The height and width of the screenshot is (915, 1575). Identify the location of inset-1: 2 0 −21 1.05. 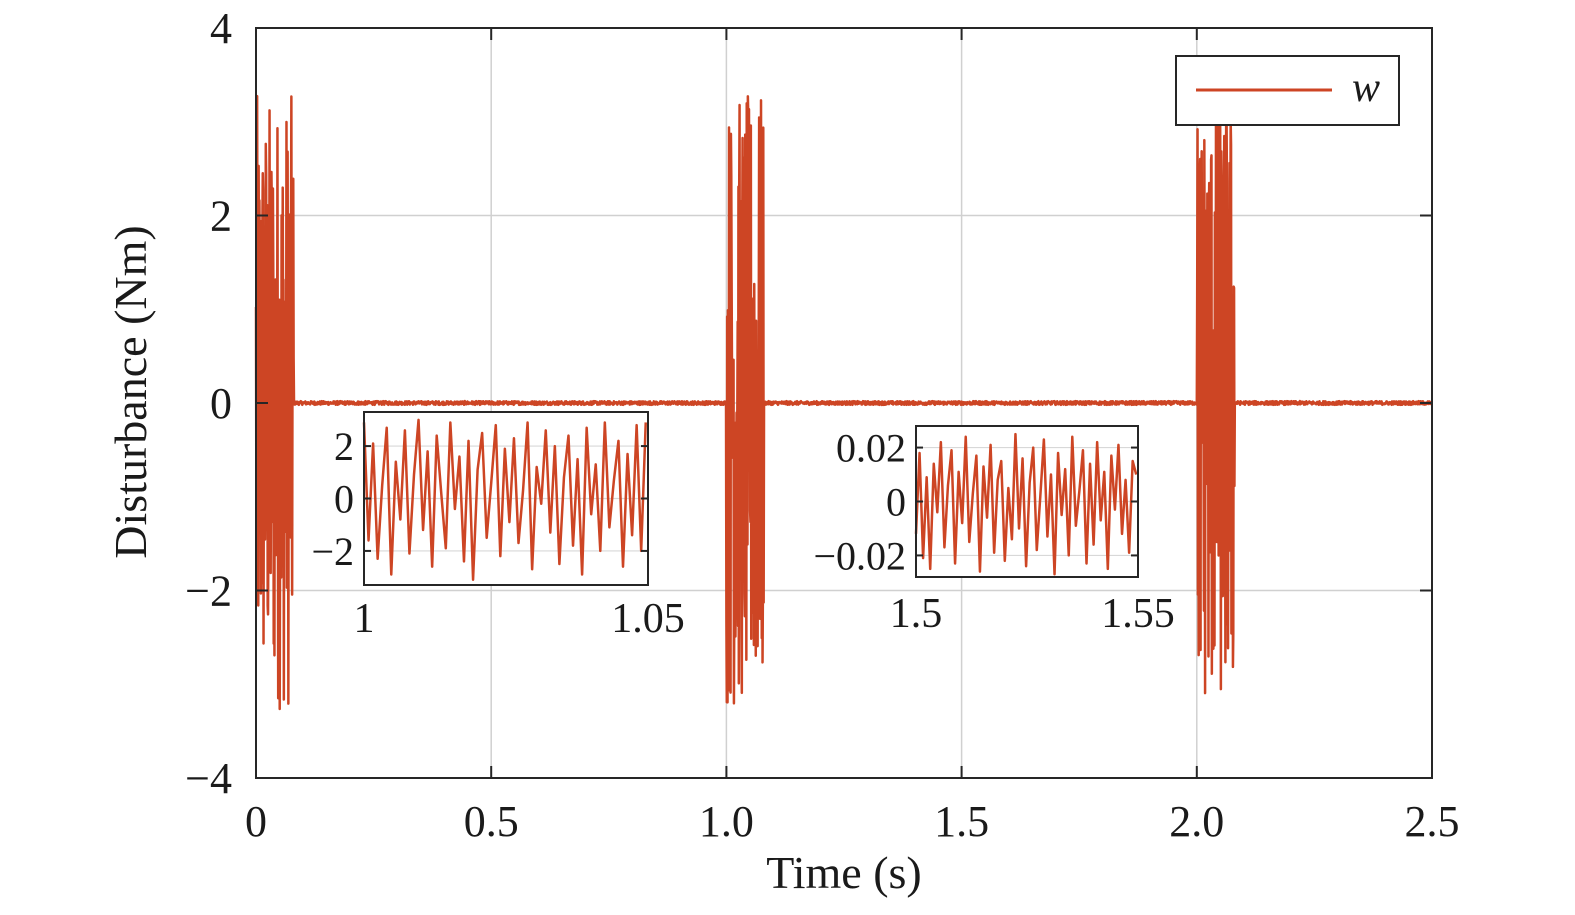
(498, 526).